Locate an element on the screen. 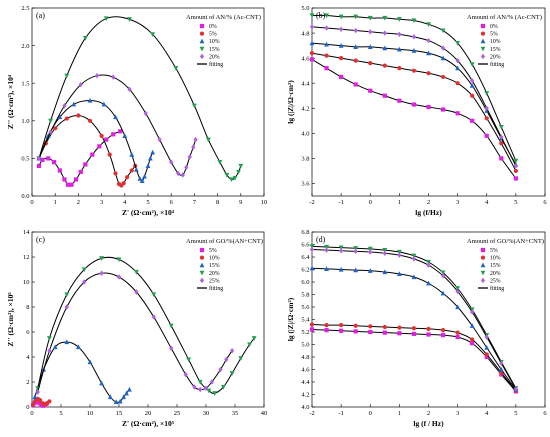 This screenshot has width=550, height=437. y-axis-label: Z'' (Ω·cm²), ×10⁴ is located at coordinates (10, 101).